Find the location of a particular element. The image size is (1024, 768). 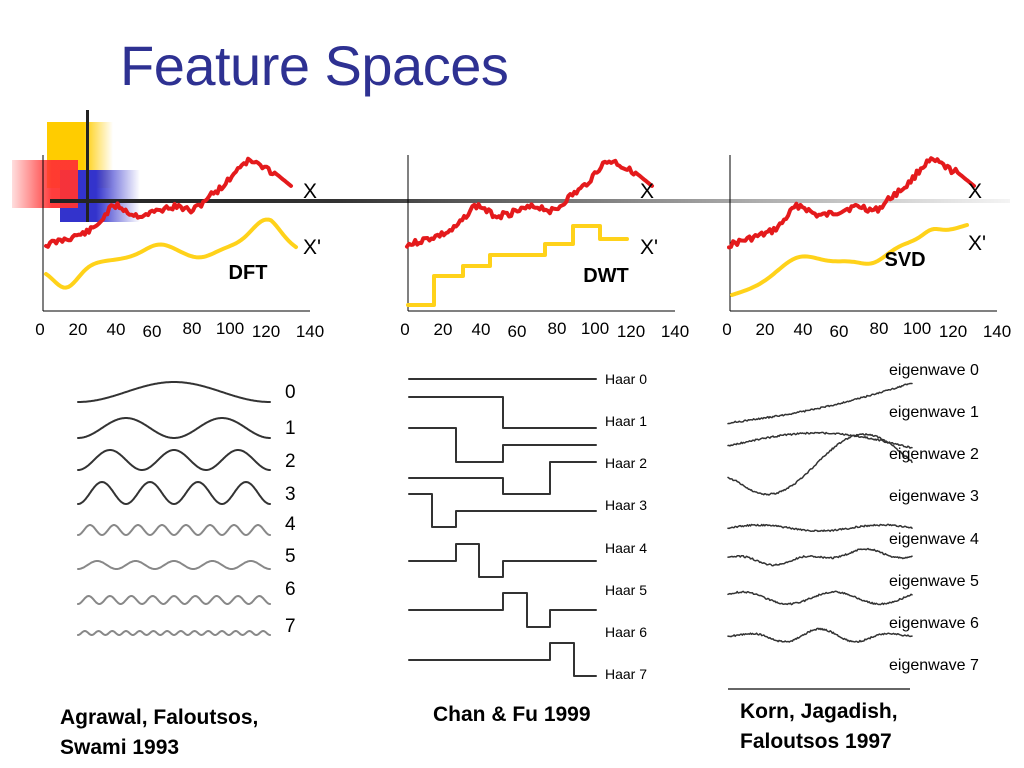

dft-basis-label: 4 is located at coordinates (290, 524).